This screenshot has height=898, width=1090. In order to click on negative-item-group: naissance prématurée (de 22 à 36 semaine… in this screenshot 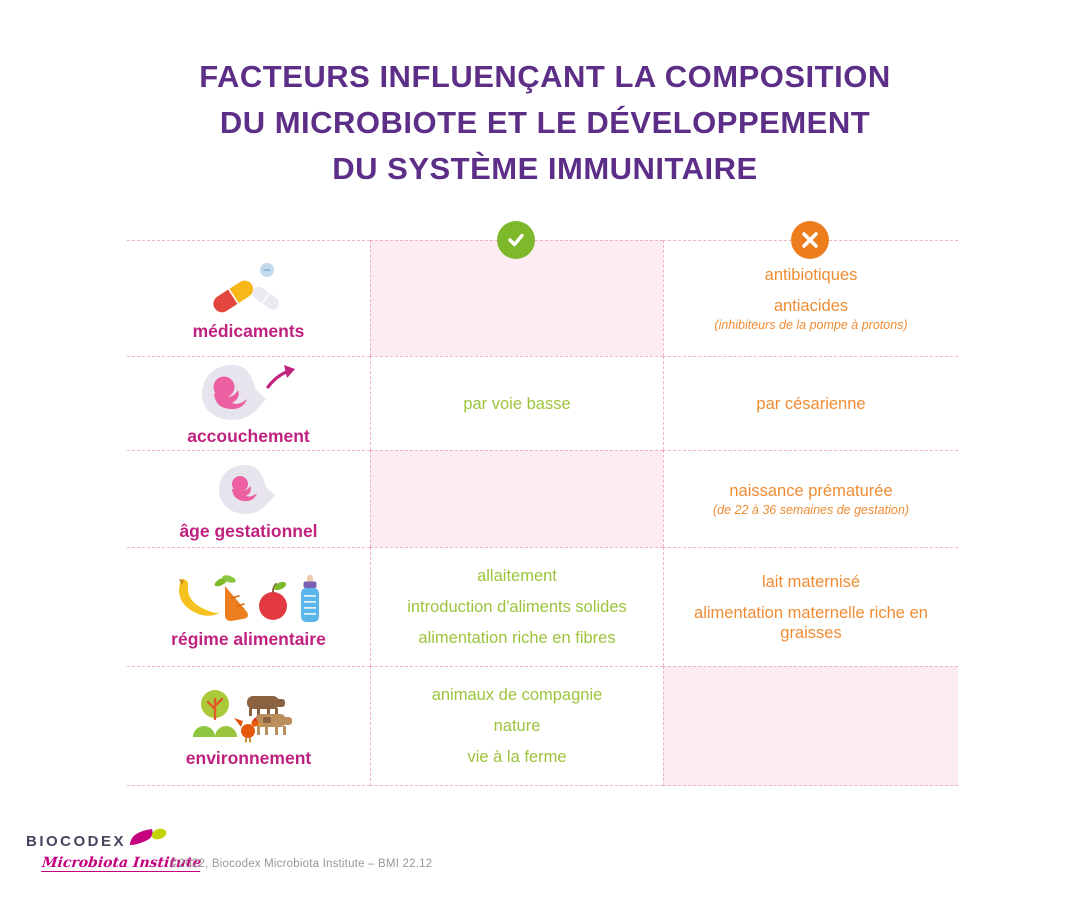, I will do `click(811, 499)`.